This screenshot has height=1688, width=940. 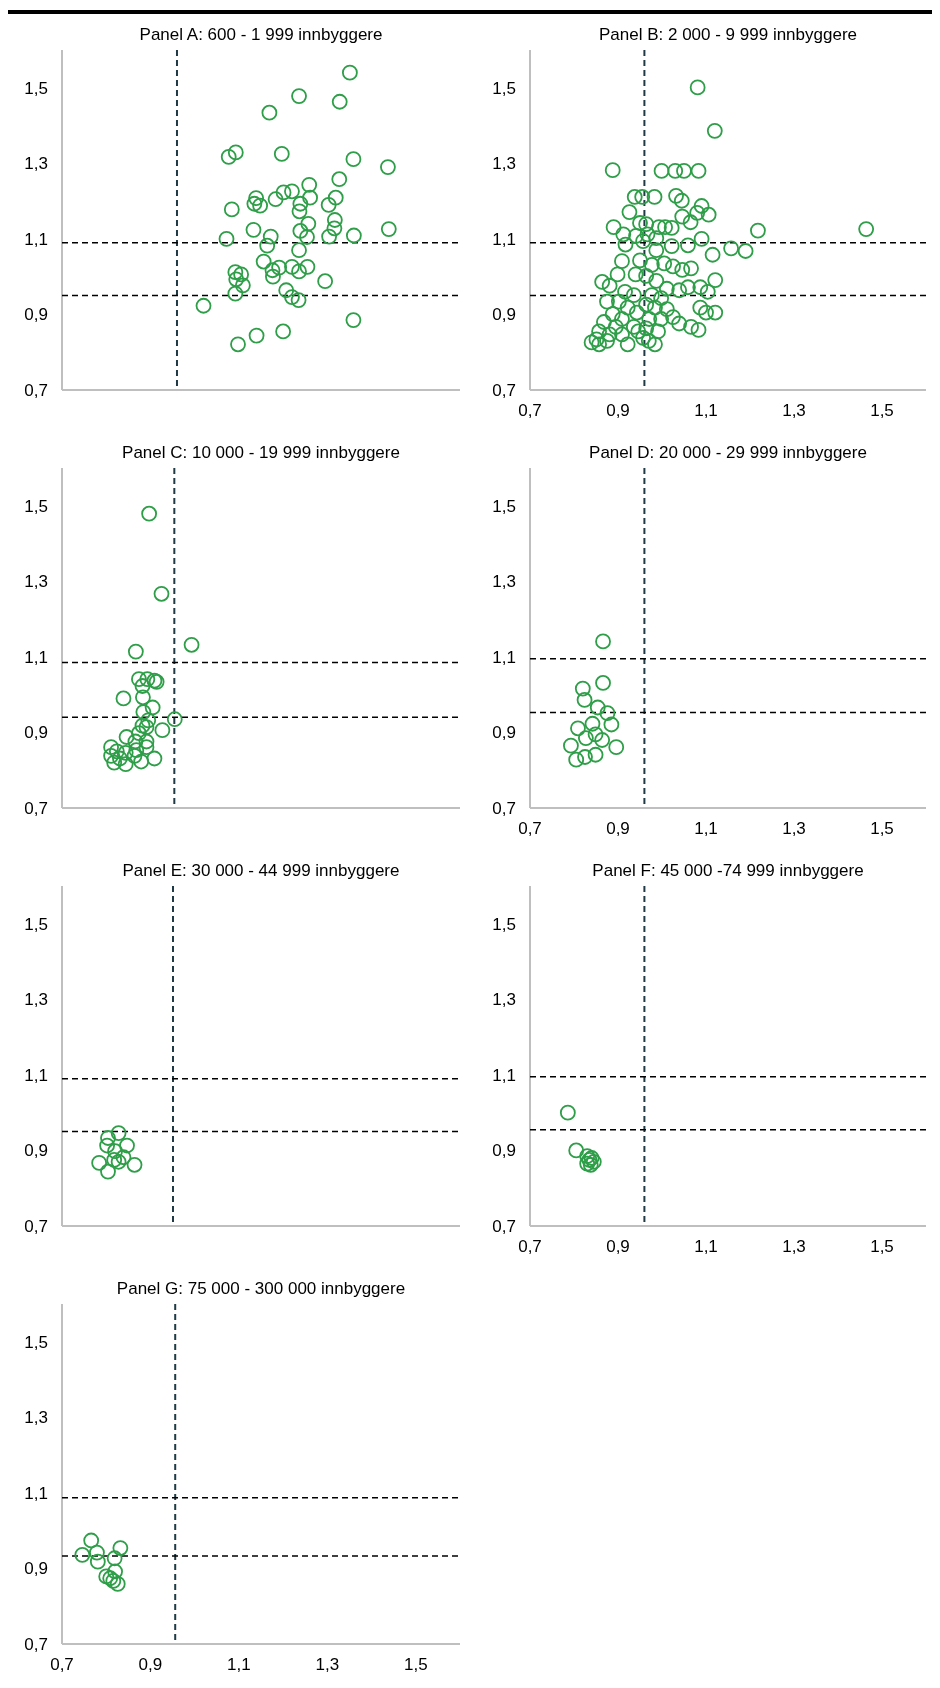 I want to click on chart-title: Panel B: 2 000 - 9 999 innbyggere, so click(x=728, y=34).